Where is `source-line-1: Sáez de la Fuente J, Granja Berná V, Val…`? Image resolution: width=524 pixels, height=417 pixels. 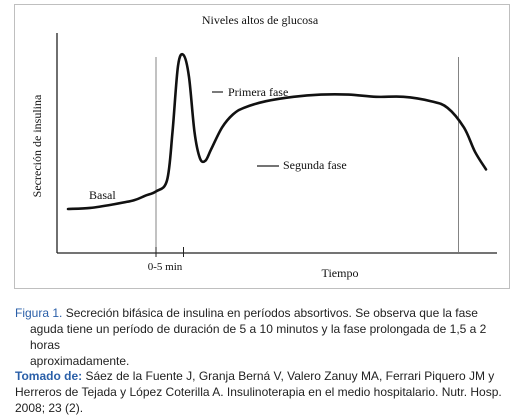
source-line-1: Sáez de la Fuente J, Granja Berná V, Val… is located at coordinates (288, 376).